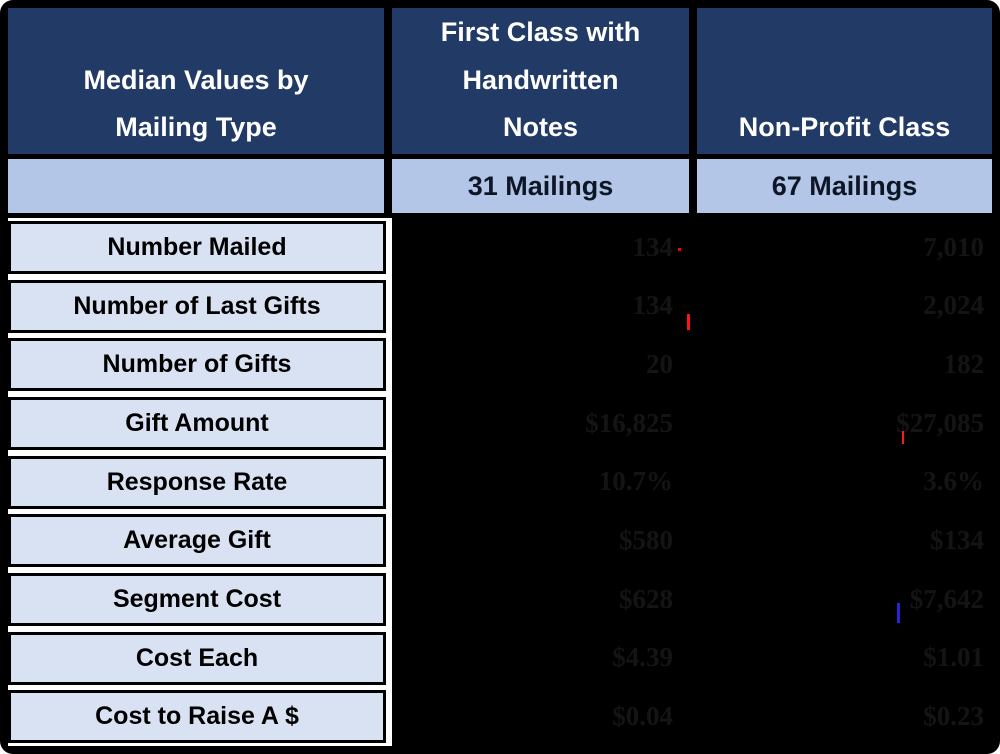 This screenshot has width=1000, height=754. I want to click on value-cell-non-profit: 7,010, so click(953, 246).